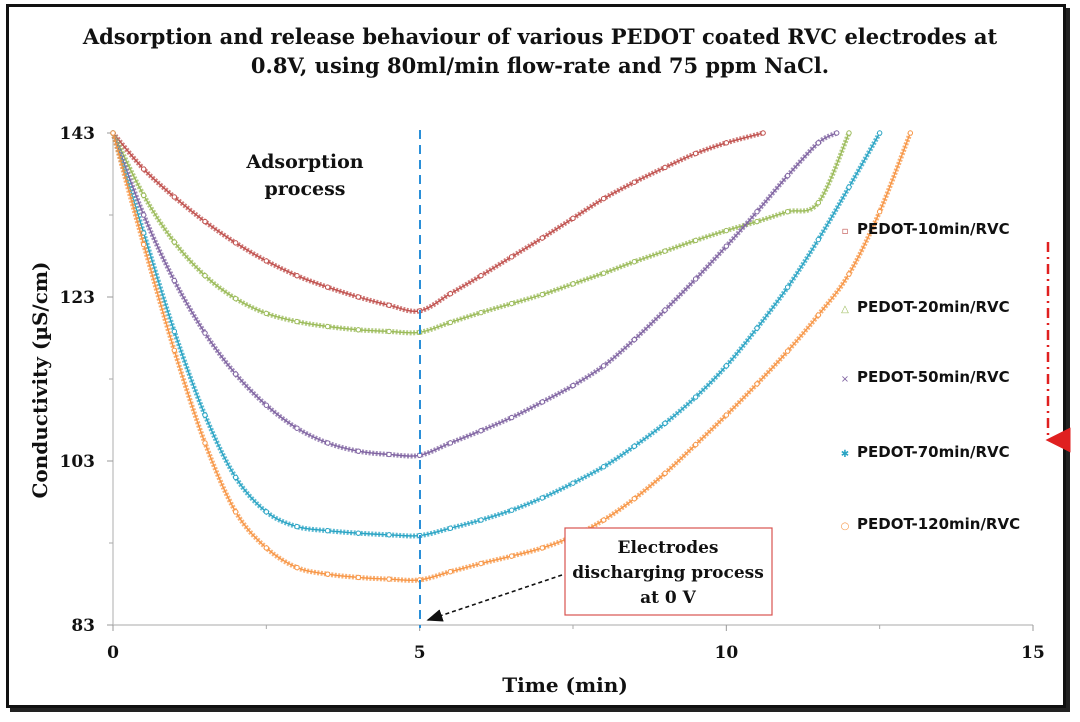 This screenshot has width=1080, height=722. What do you see at coordinates (78, 298) in the screenshot?
I see `y-tick-label: 123` at bounding box center [78, 298].